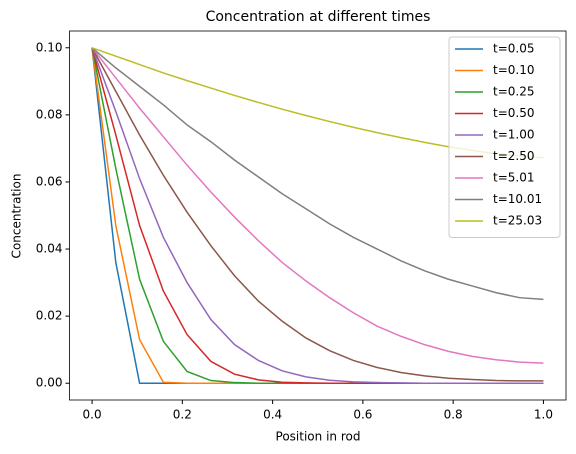  I want to click on x-tick-label: 1.0, so click(543, 415).